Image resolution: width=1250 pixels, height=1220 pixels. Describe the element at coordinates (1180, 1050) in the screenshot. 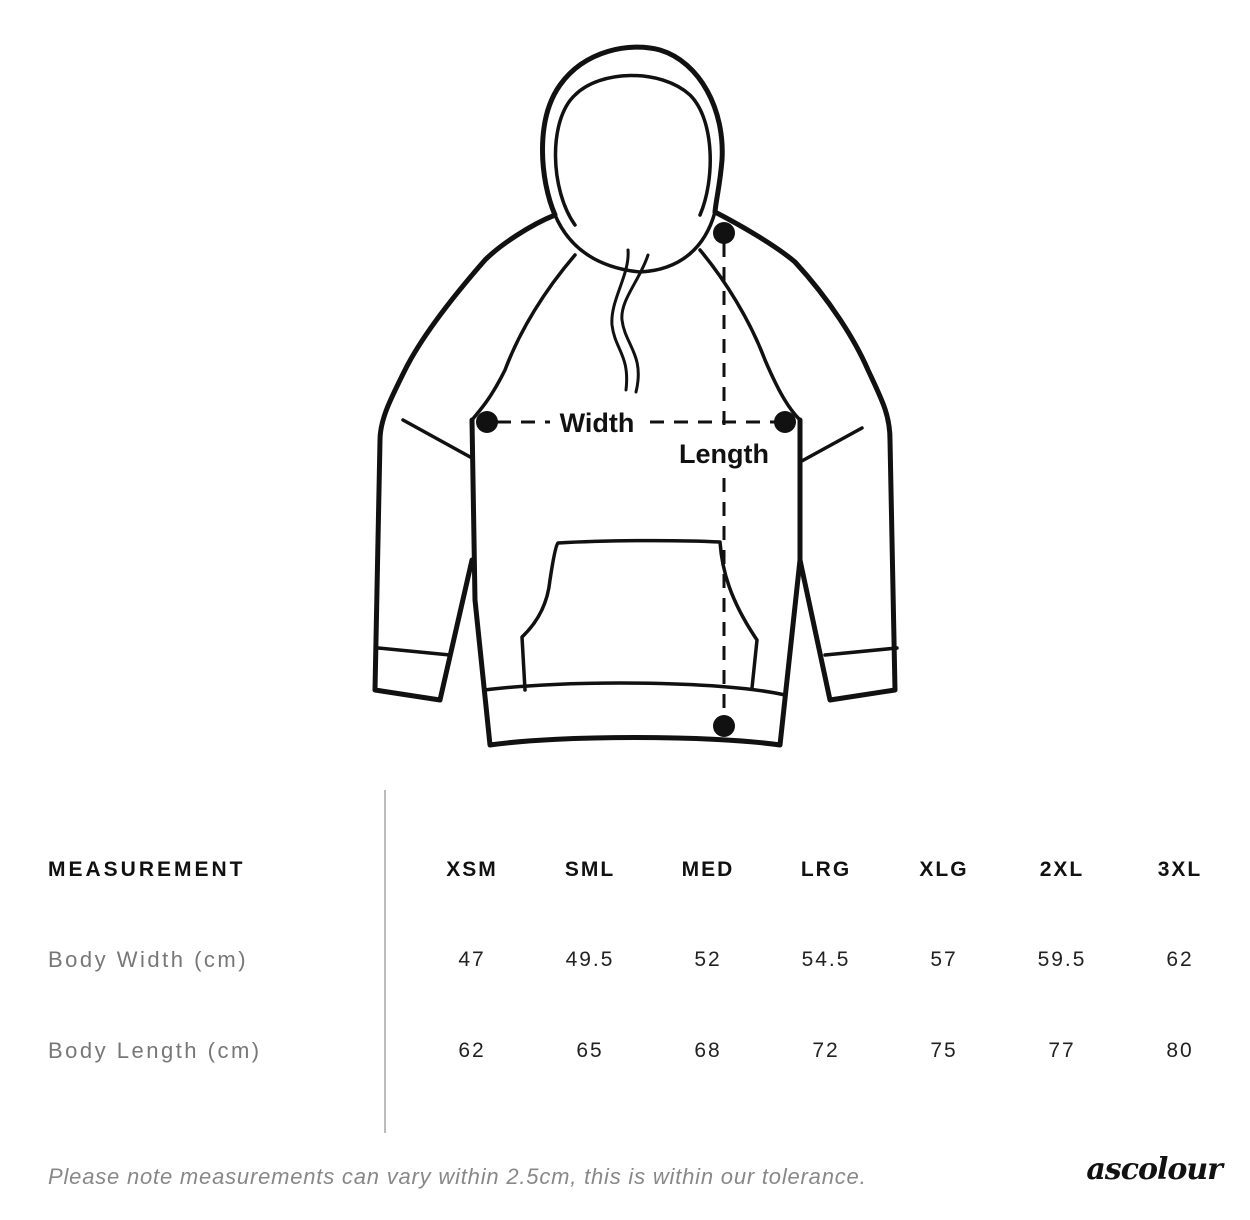

I see `body-length-3xl: 80` at that location.